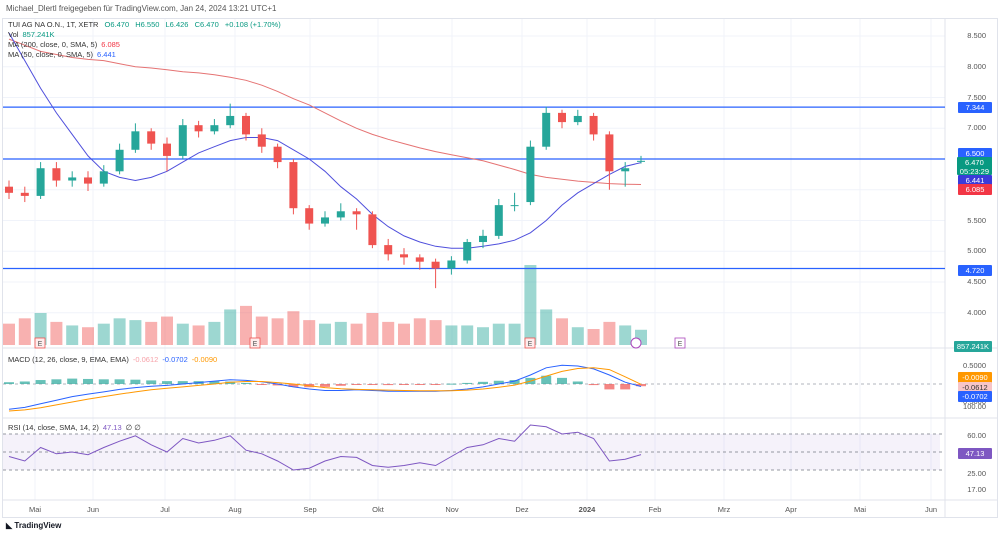 This screenshot has width=1000, height=535. Describe the element at coordinates (10, 525) in the screenshot. I see `logo-icon: ◣` at that location.